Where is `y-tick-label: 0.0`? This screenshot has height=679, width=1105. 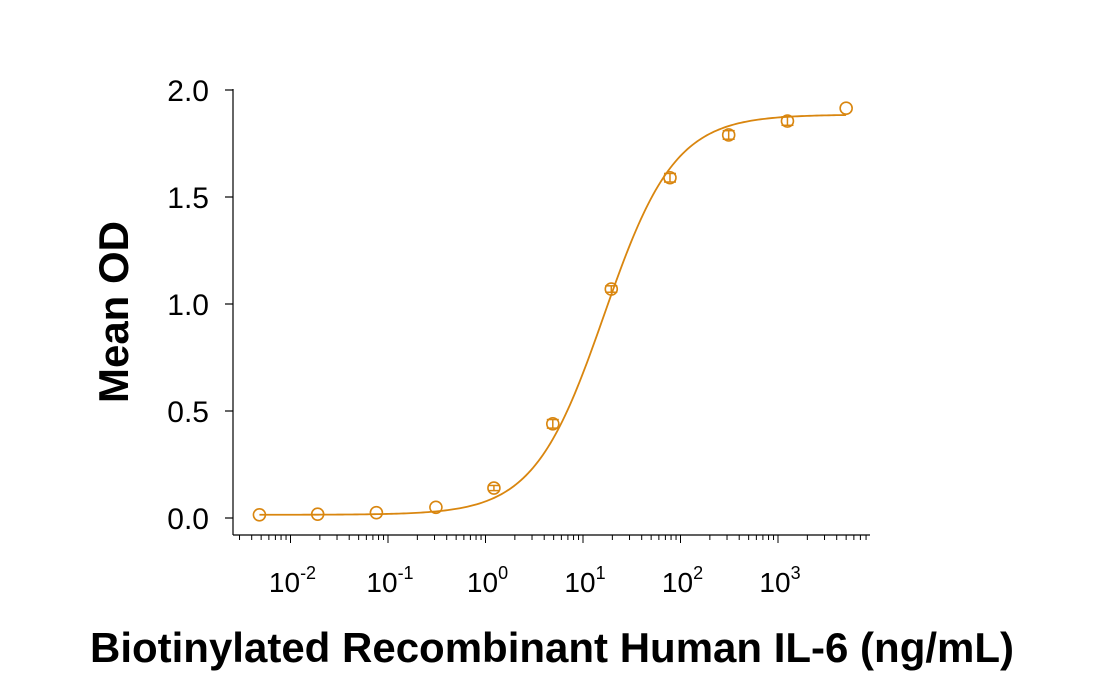
y-tick-label: 0.0 is located at coordinates (188, 519).